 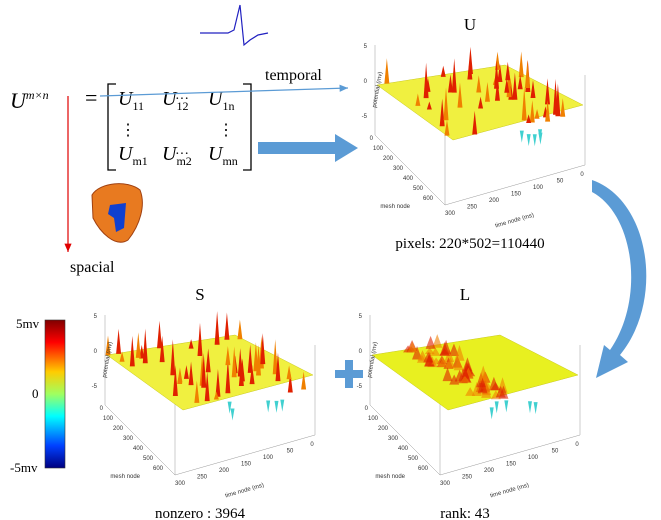 What do you see at coordinates (308, 148) in the screenshot?
I see `flow-arrow` at bounding box center [308, 148].